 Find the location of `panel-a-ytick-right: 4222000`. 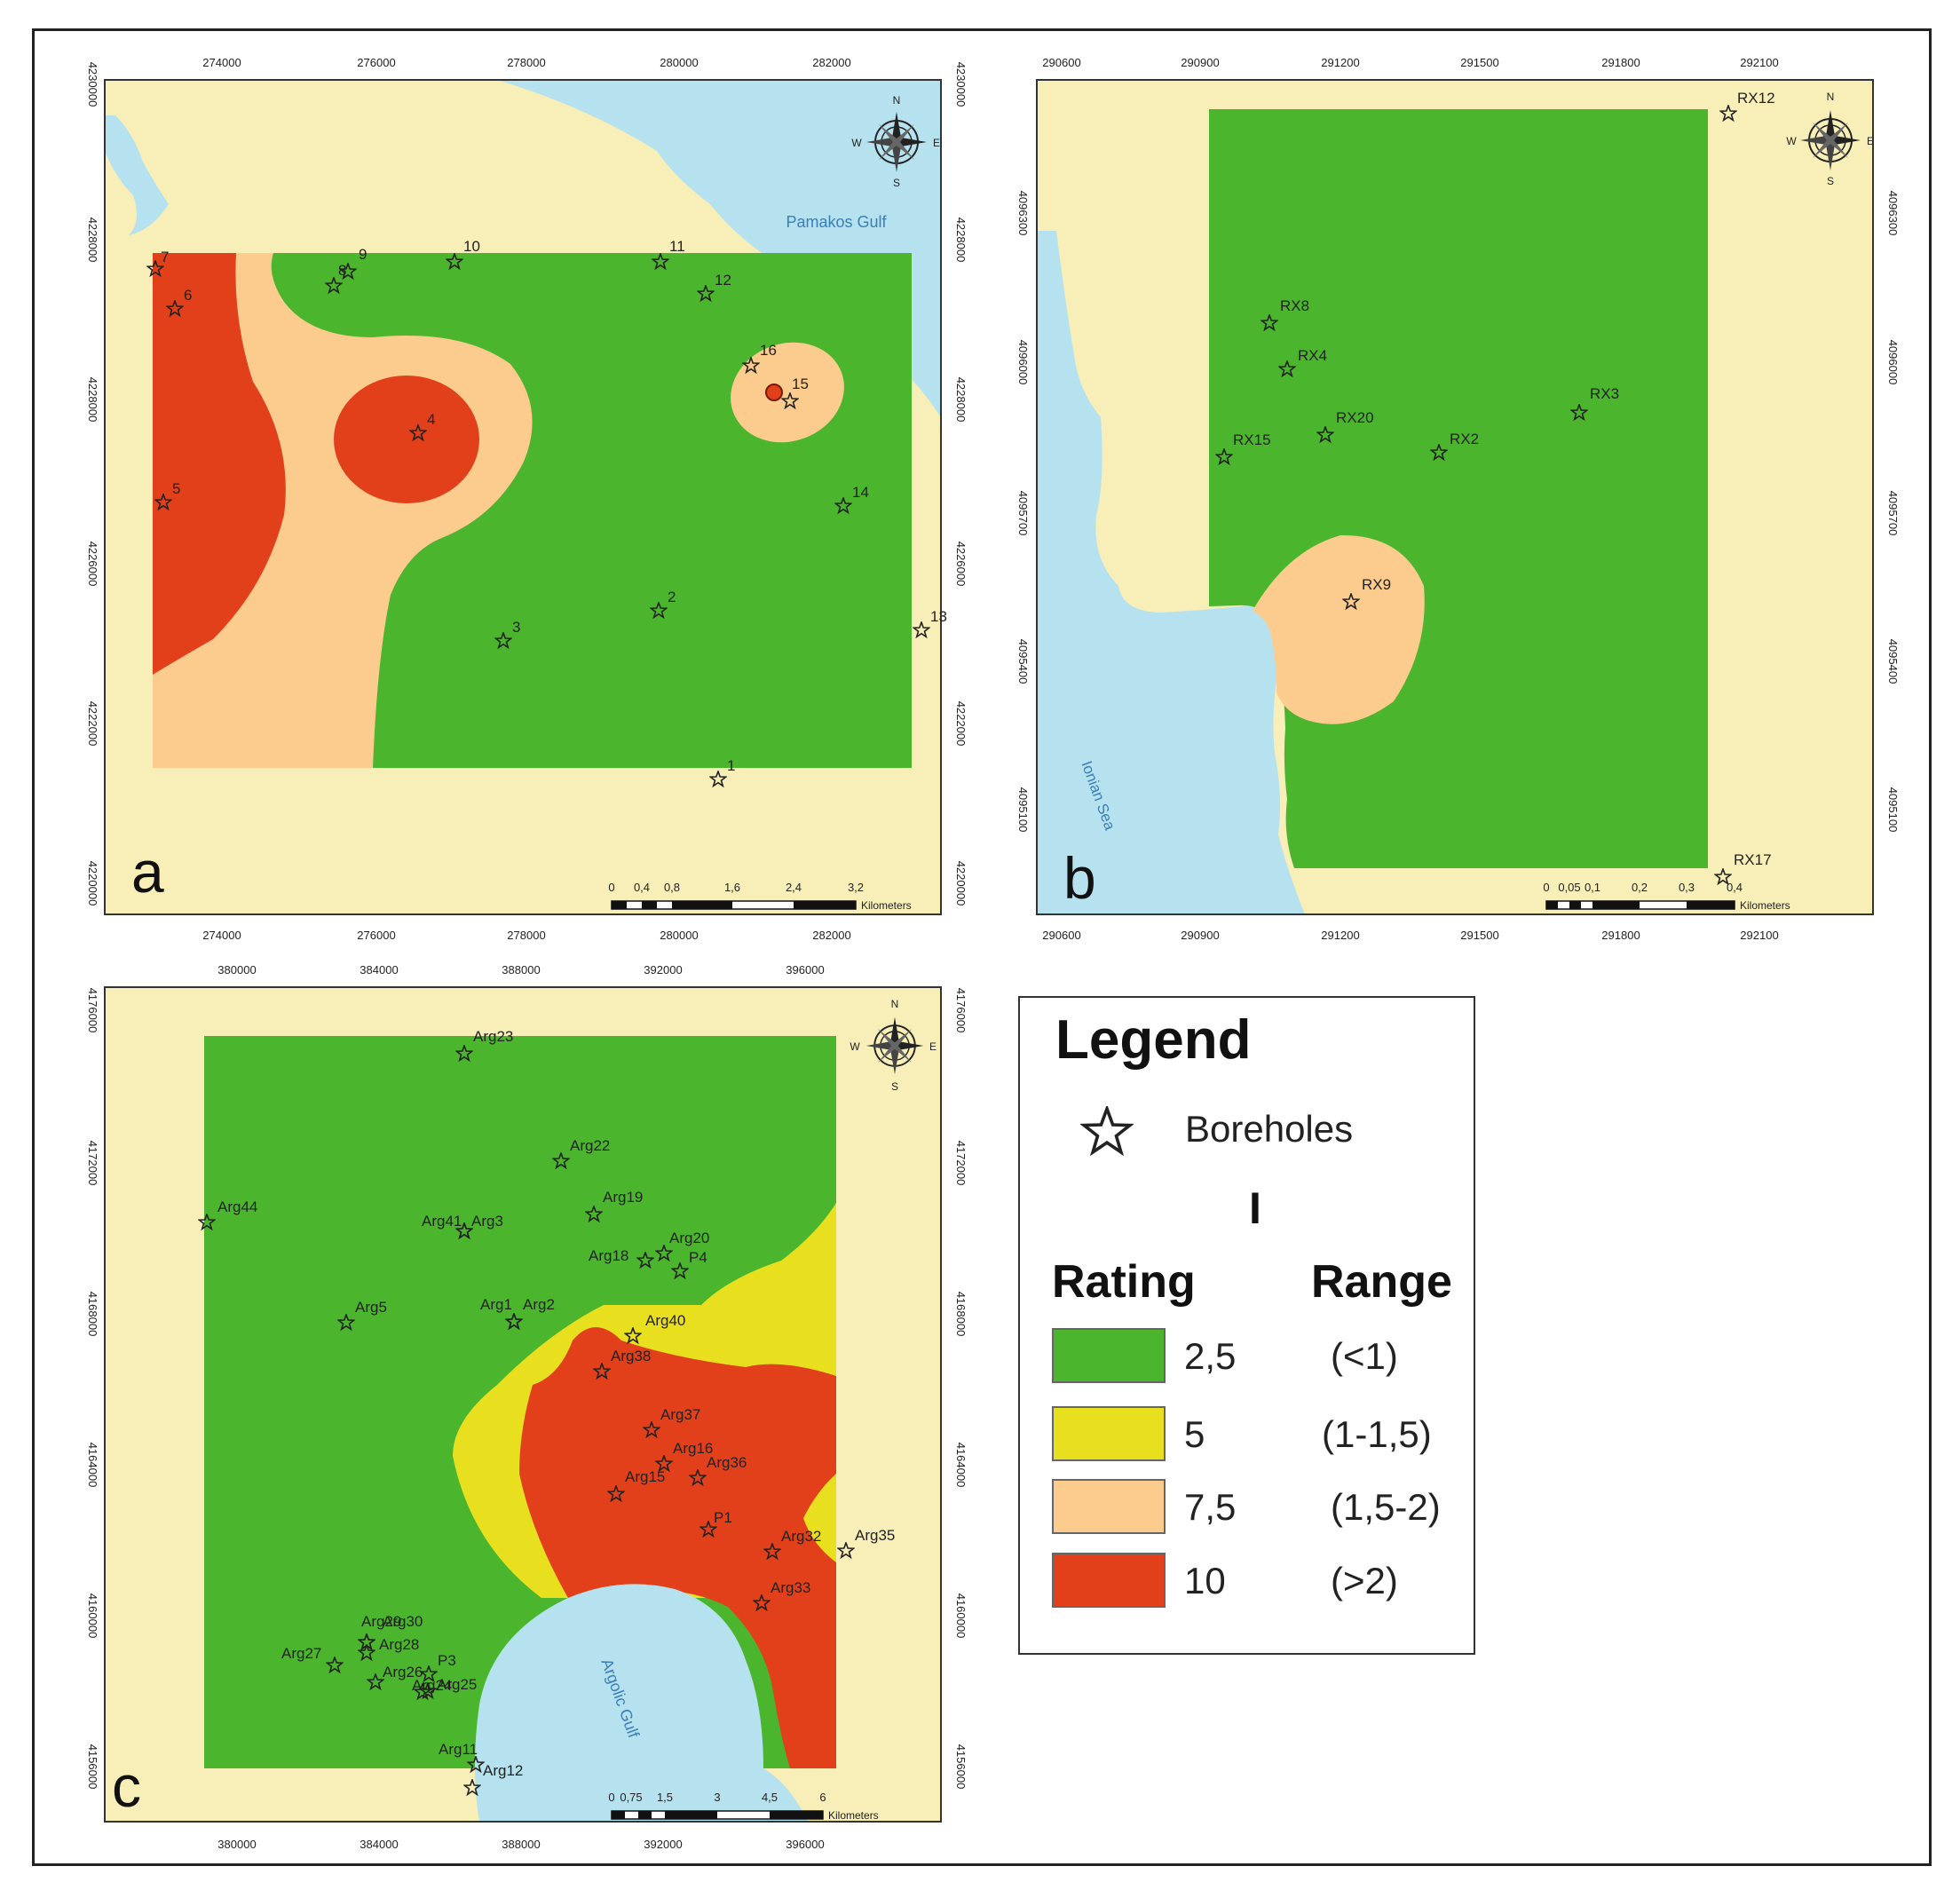

panel-a-ytick-right: 4222000 is located at coordinates (961, 724).